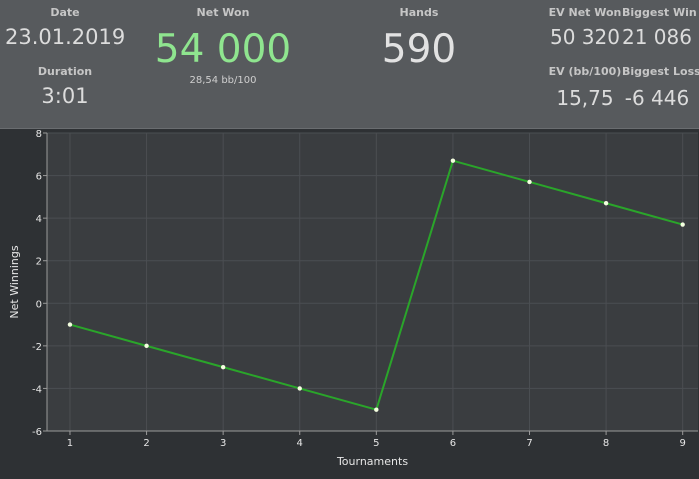  Describe the element at coordinates (657, 98) in the screenshot. I see `biggest-loss-value: -6 446` at that location.